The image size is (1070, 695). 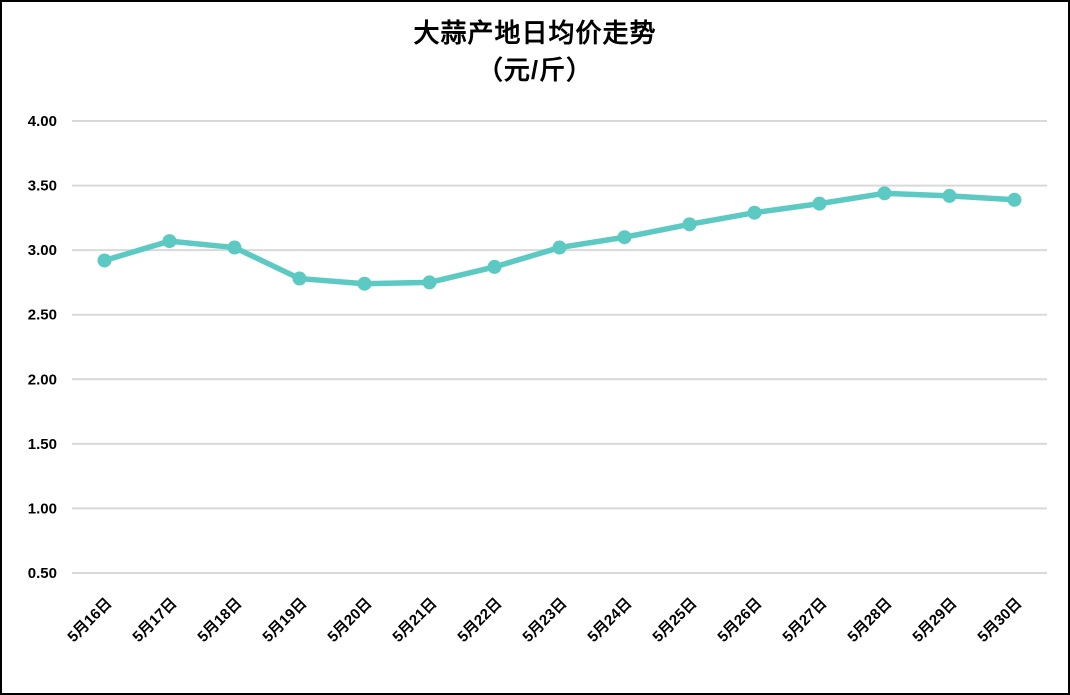 What do you see at coordinates (349, 620) in the screenshot?
I see `x-axis-tick-label: 5月20日` at bounding box center [349, 620].